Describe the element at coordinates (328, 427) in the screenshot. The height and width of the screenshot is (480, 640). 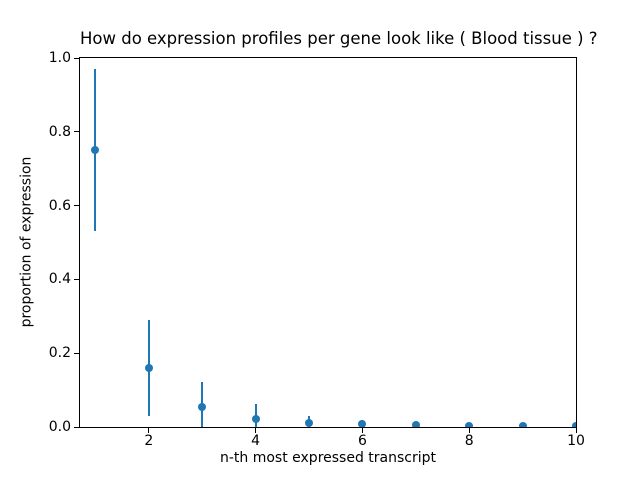
I see `bottom-spine` at that location.